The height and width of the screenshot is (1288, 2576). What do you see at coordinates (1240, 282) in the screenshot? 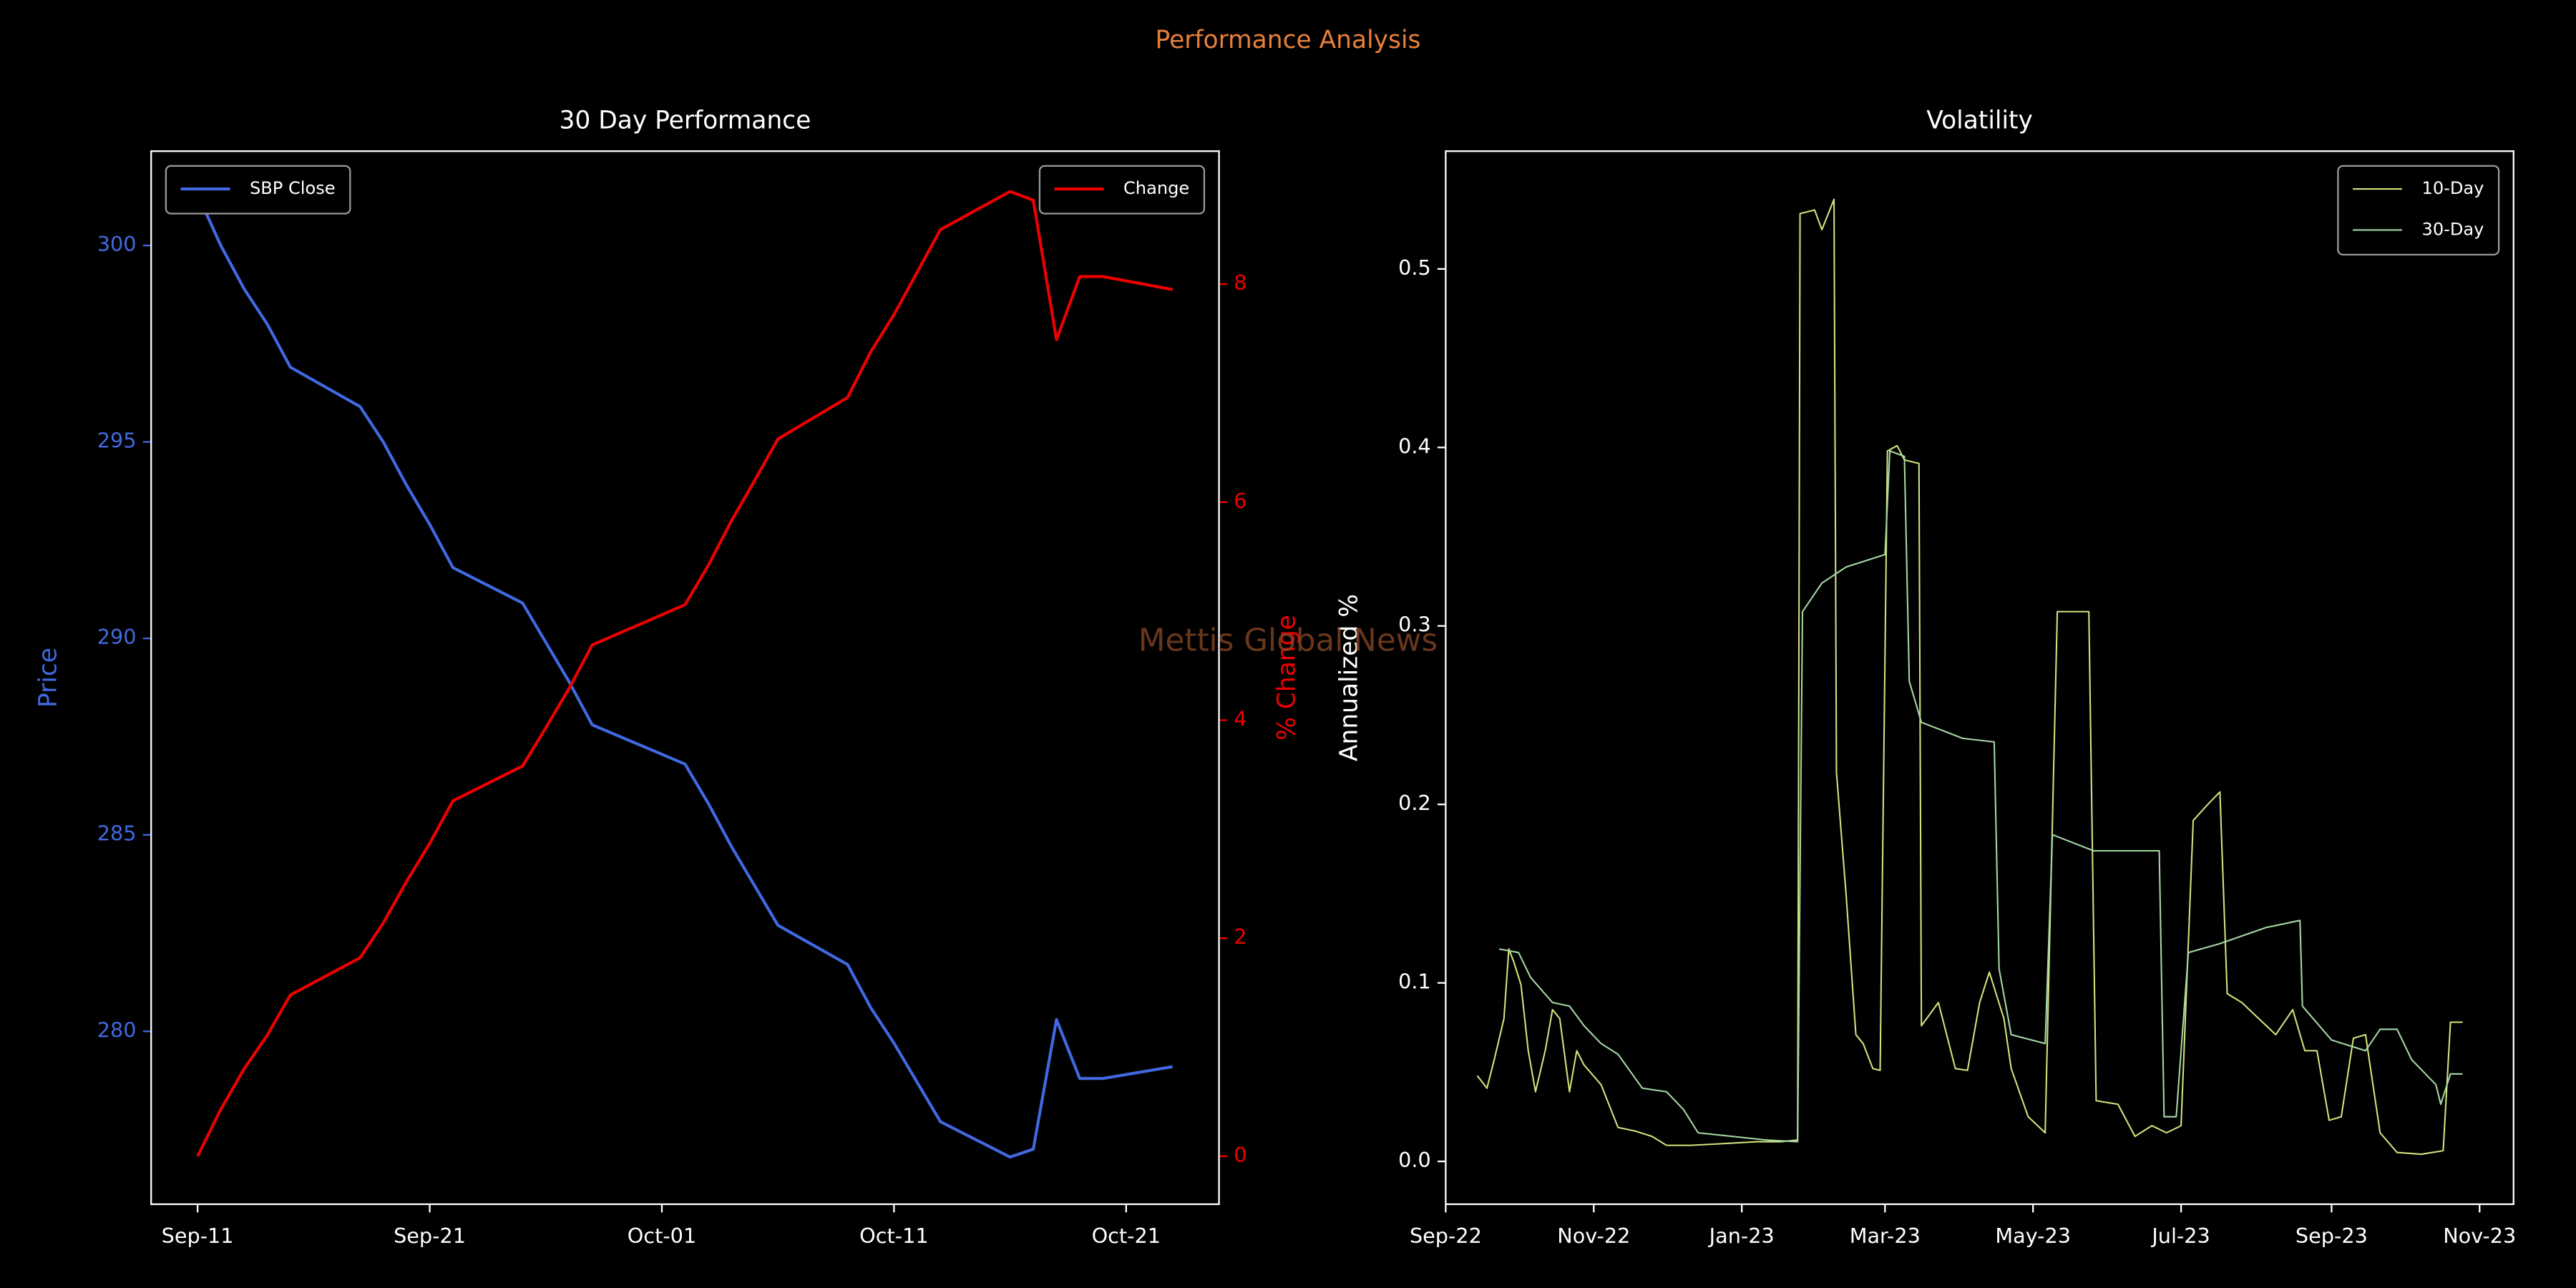
I see `y2-tick-label: 8` at bounding box center [1240, 282].